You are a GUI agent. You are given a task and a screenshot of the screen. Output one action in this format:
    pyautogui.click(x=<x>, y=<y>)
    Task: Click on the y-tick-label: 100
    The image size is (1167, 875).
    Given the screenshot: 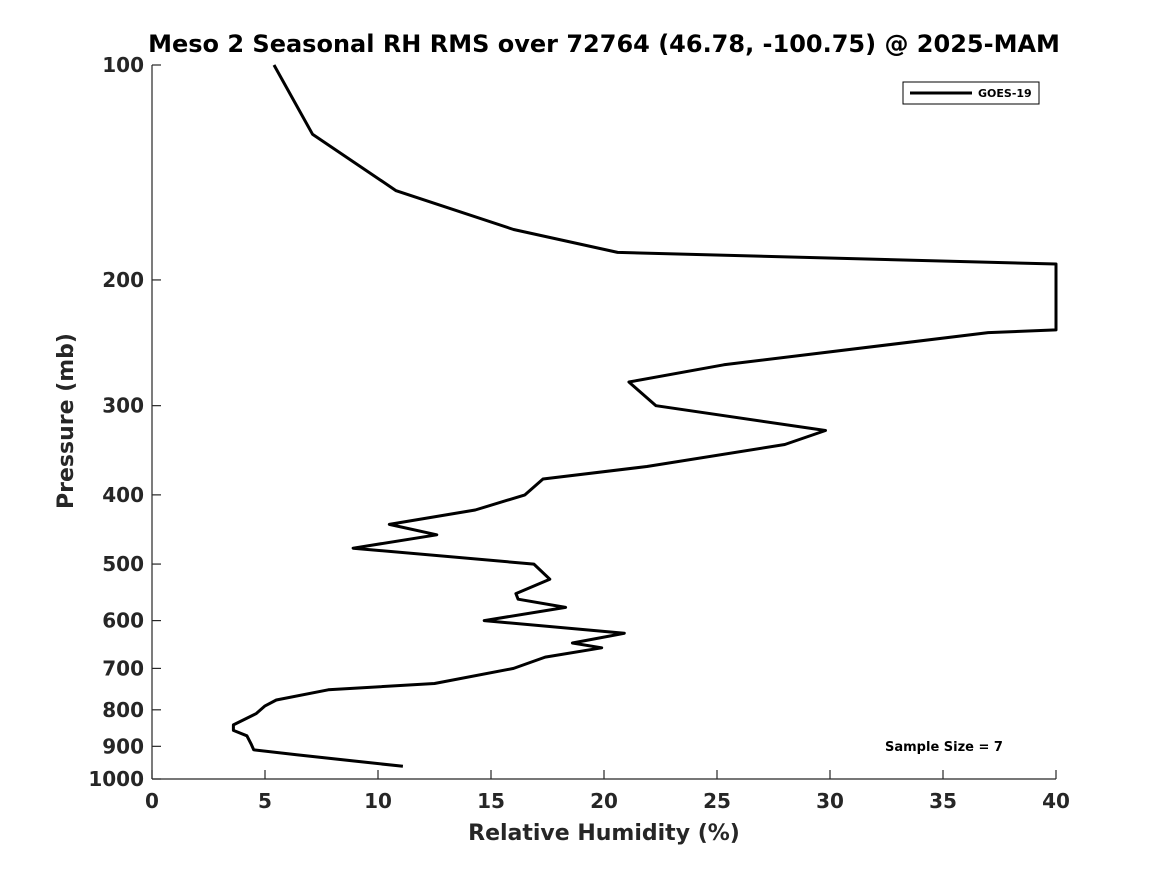 What is the action you would take?
    pyautogui.click(x=123, y=65)
    